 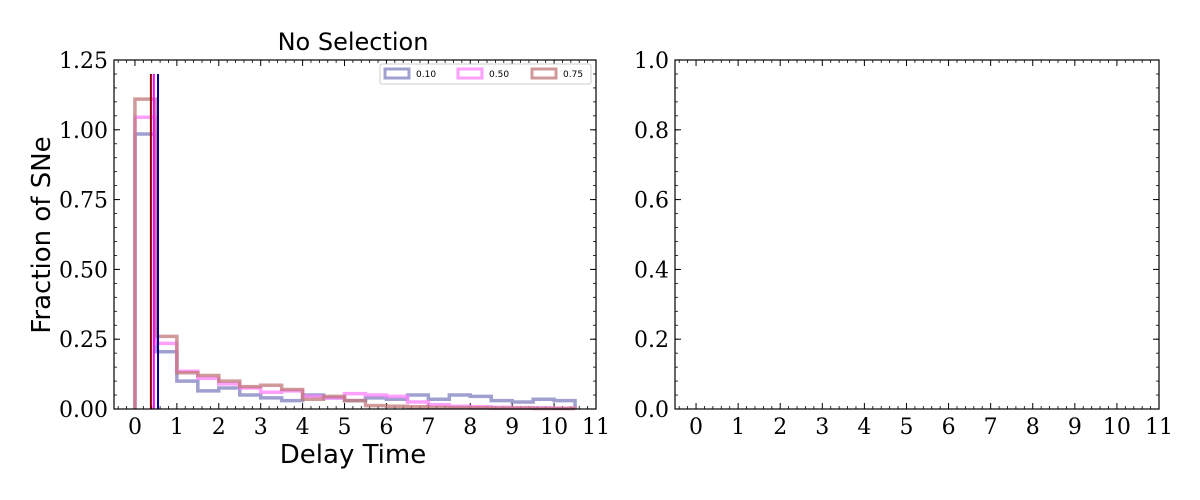 I want to click on y-tick-label: 0.00, so click(x=83, y=410).